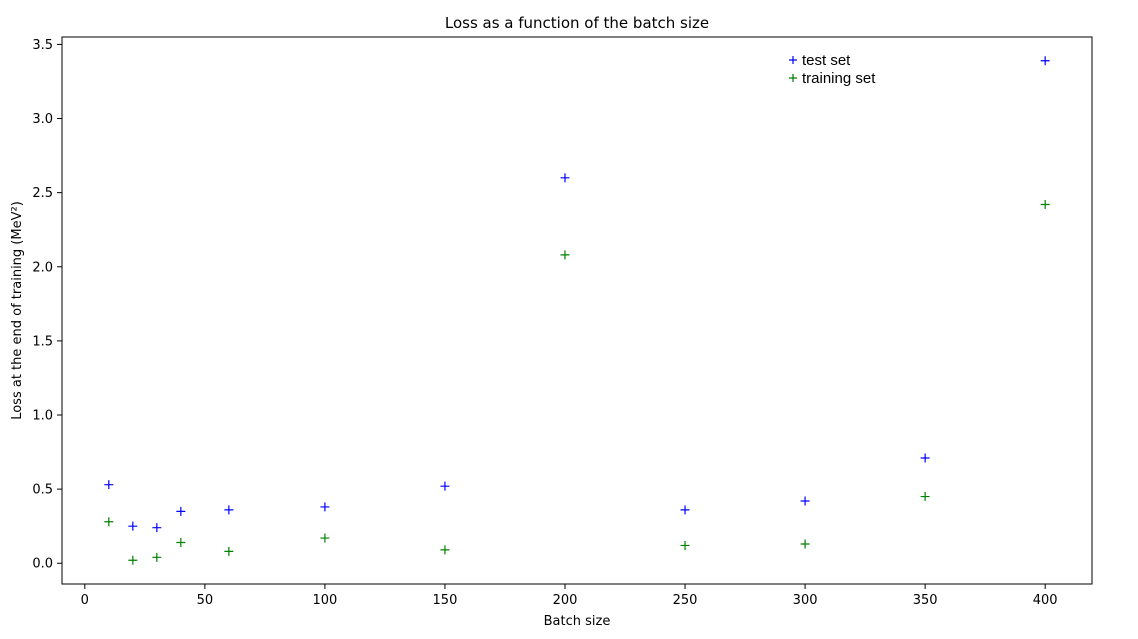 Image resolution: width=1138 pixels, height=639 pixels. Describe the element at coordinates (826, 60) in the screenshot. I see `legend-label-test-set: test set` at that location.